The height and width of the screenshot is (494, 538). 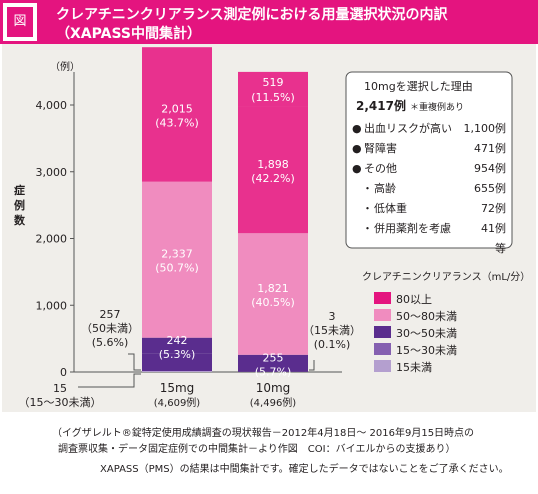 I want to click on reason-value: 41例, so click(x=493, y=228).